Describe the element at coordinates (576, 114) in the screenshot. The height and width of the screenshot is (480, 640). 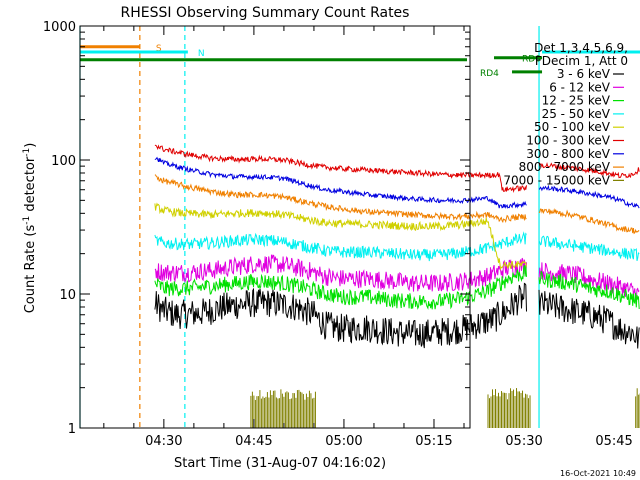
I see `legend-entry-label: 25 - 50 keV` at that location.